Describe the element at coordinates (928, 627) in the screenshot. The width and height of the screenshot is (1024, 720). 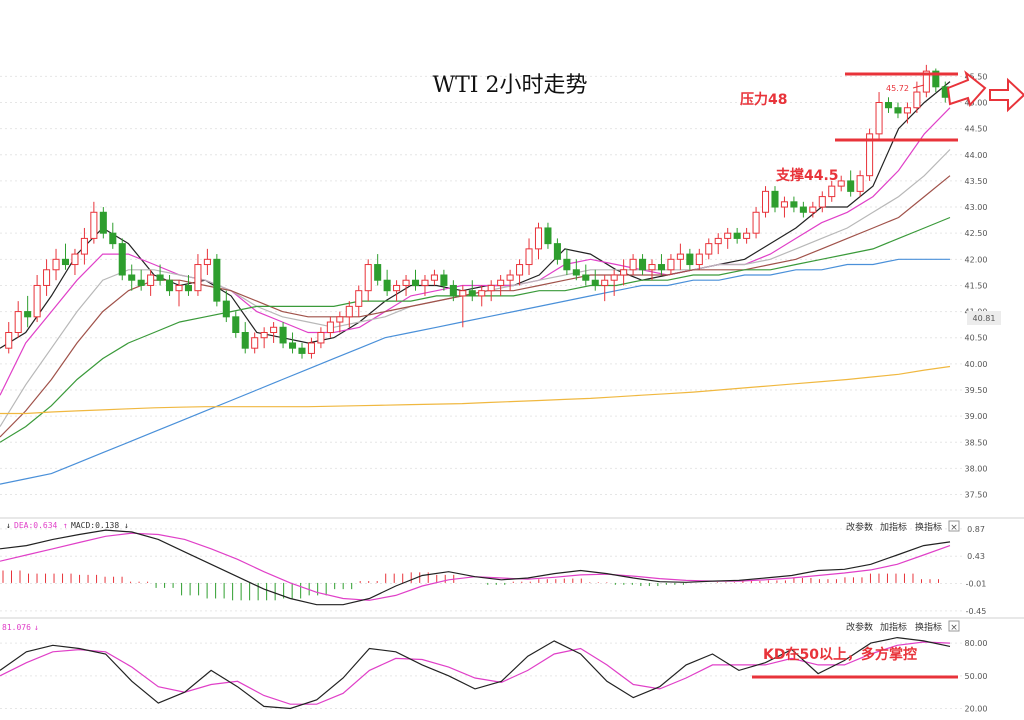
I see `kd-switch-indicator-button: 换指标` at that location.